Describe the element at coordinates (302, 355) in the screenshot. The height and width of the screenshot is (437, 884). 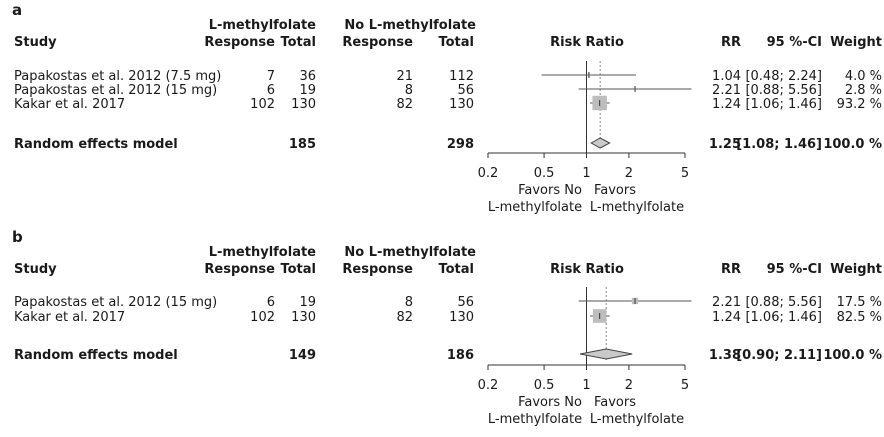
I see `pooled-total-l-methylfolate: 149` at that location.